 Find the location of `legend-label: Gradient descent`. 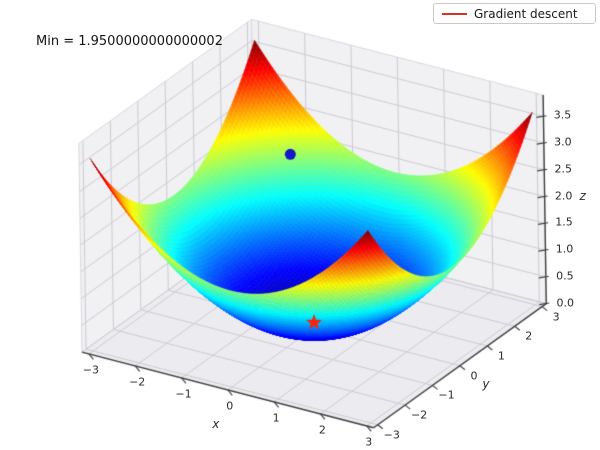

legend-label: Gradient descent is located at coordinates (526, 13).